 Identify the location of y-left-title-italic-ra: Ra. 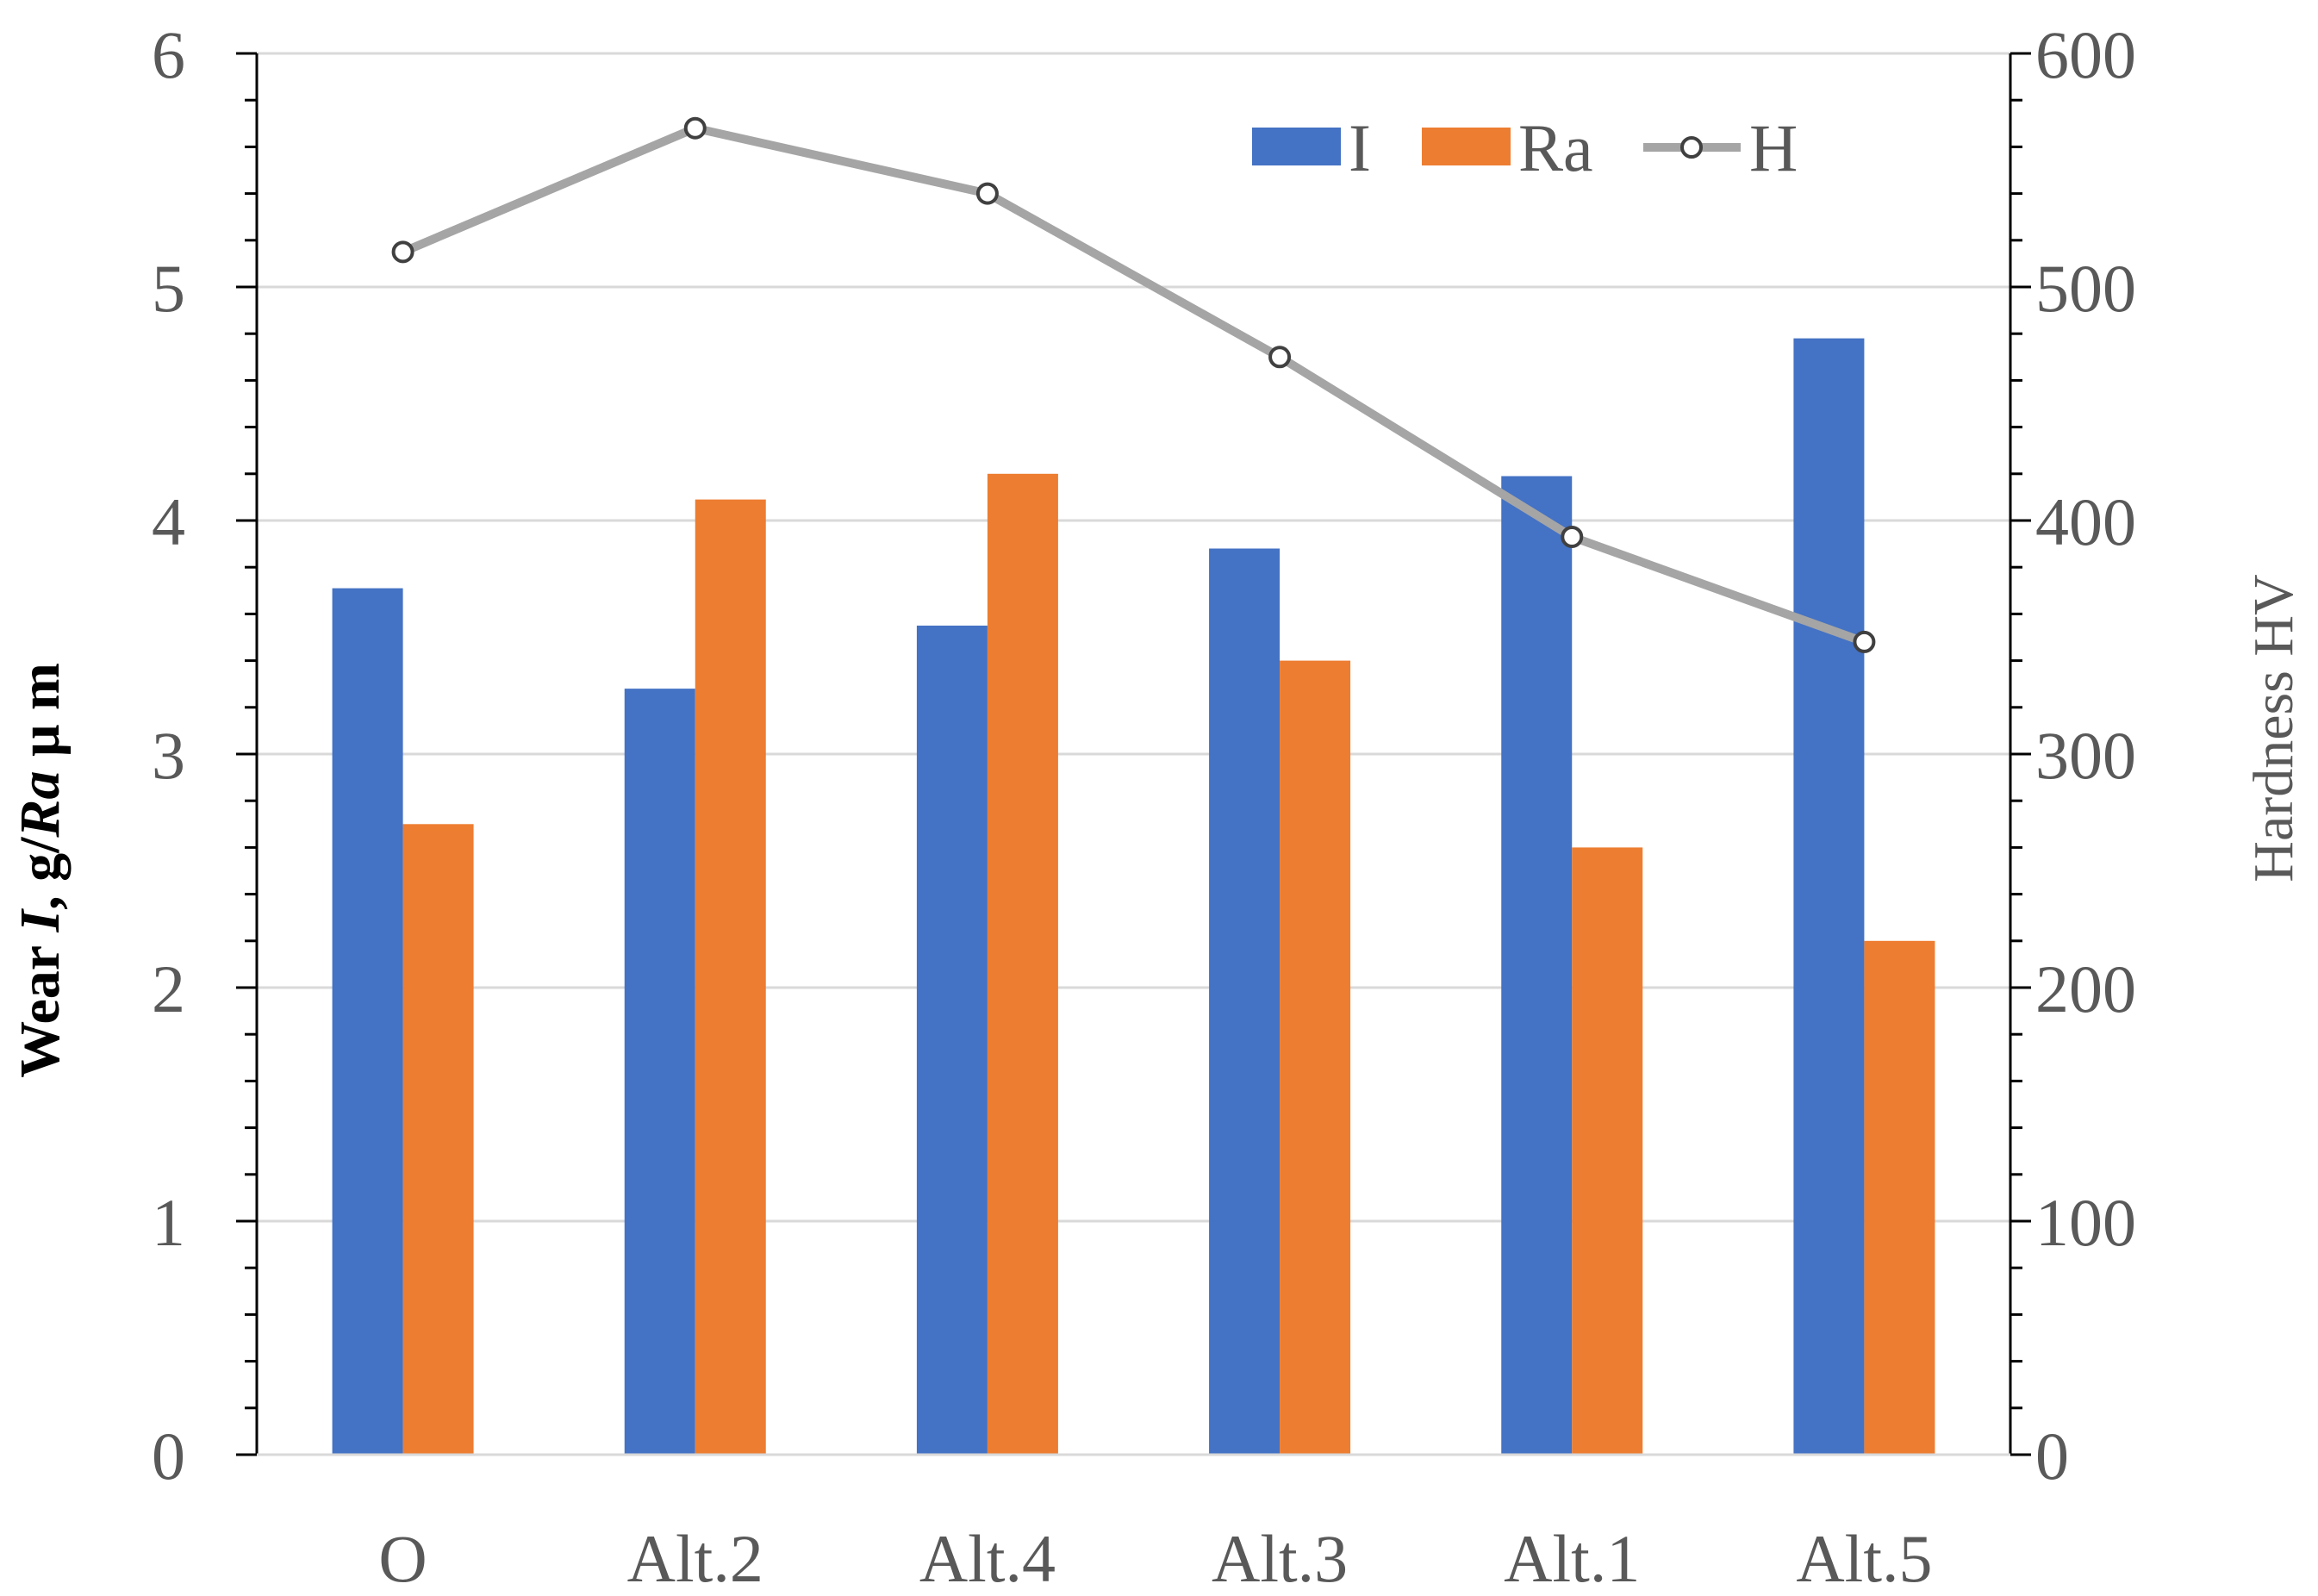
(40, 805).